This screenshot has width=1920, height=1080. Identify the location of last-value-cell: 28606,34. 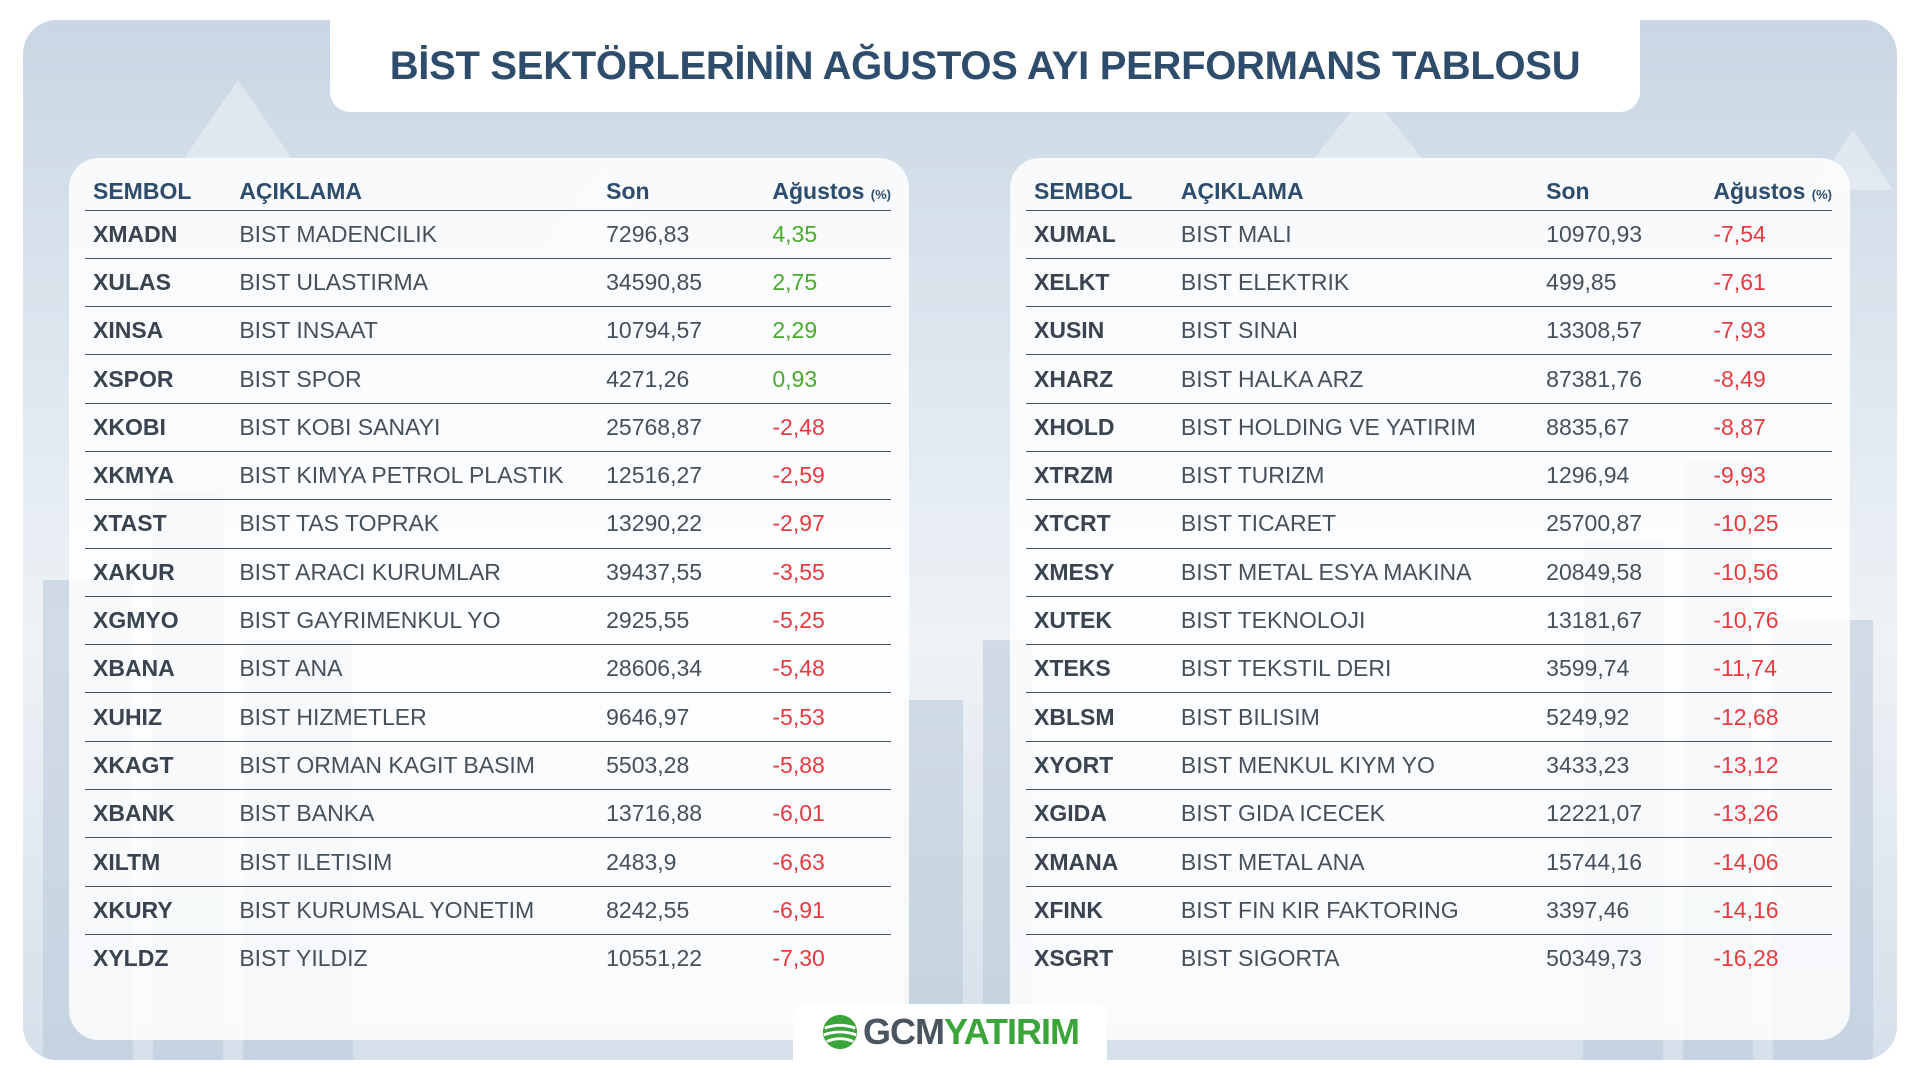
(681, 669).